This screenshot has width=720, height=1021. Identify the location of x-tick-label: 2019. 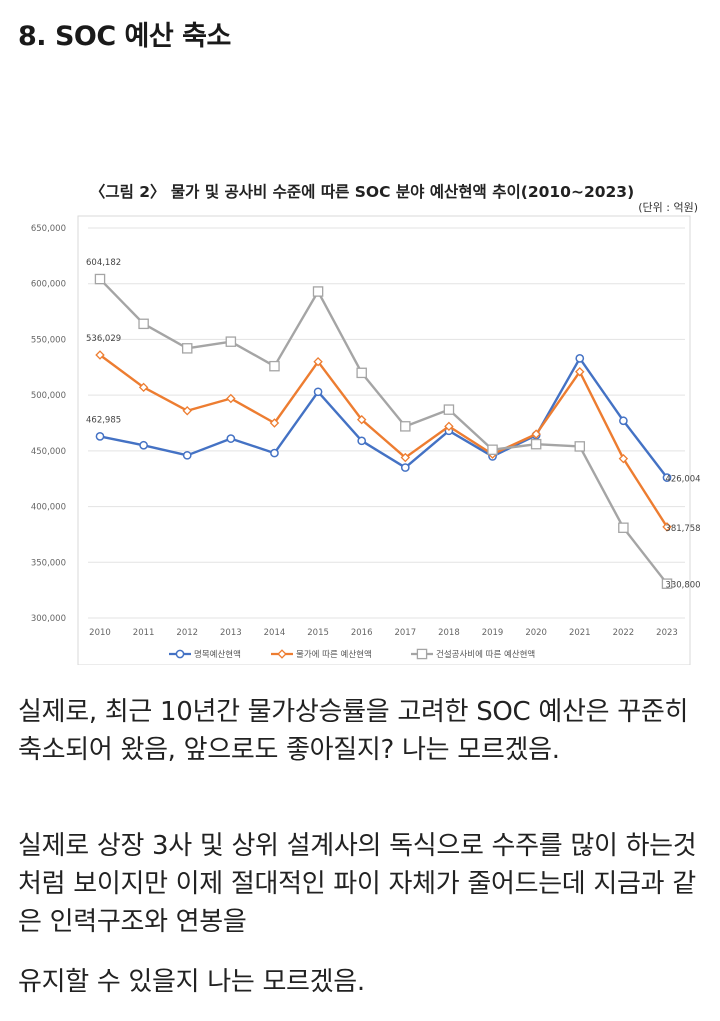
(493, 633).